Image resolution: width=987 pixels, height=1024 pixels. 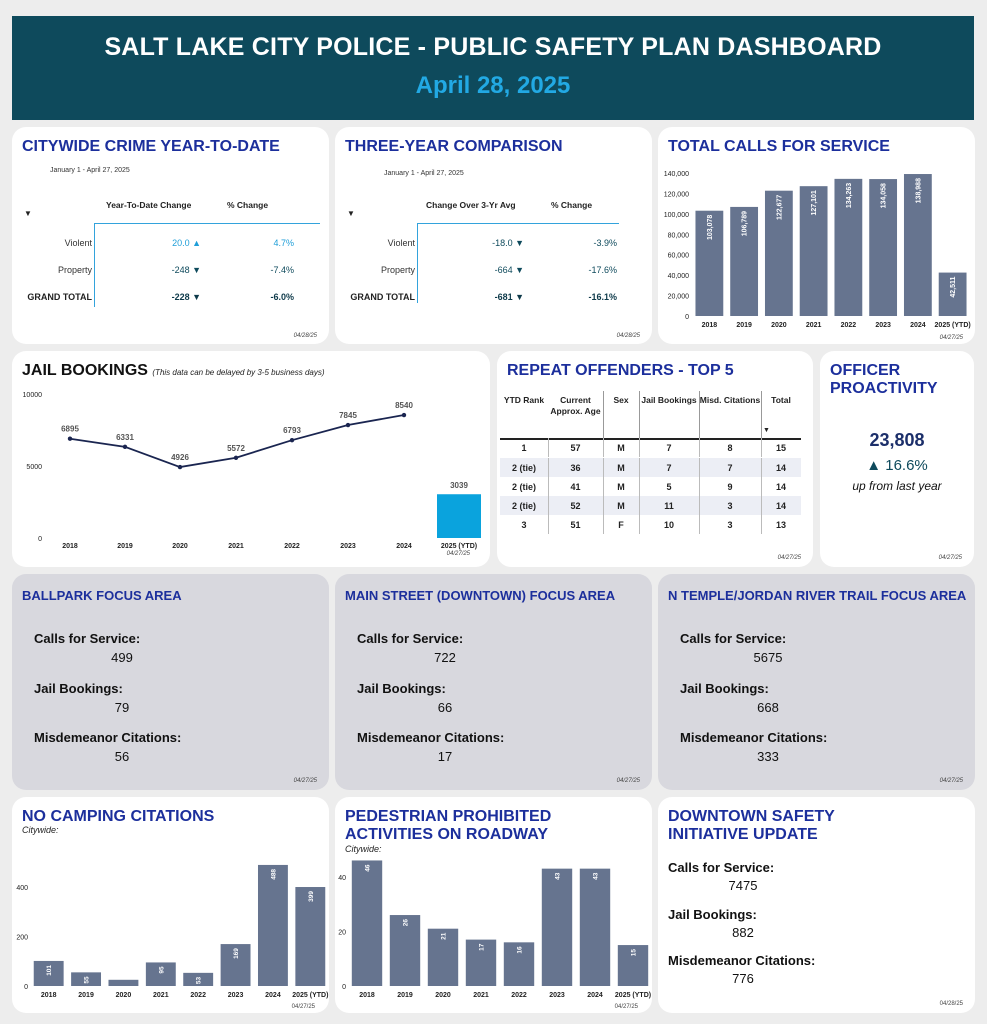 I want to click on column-header: Jail Bookings, so click(x=669, y=400).